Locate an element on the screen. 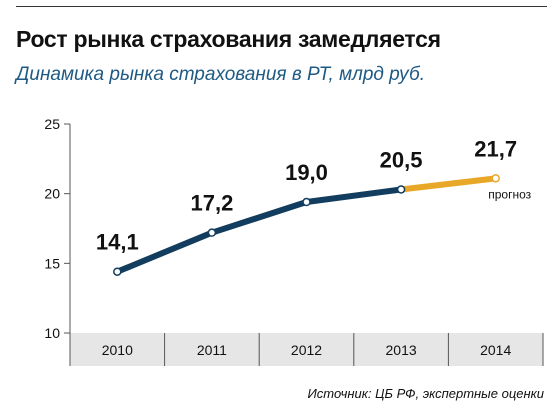 The height and width of the screenshot is (420, 556). x-tick-label: 2010 is located at coordinates (117, 350).